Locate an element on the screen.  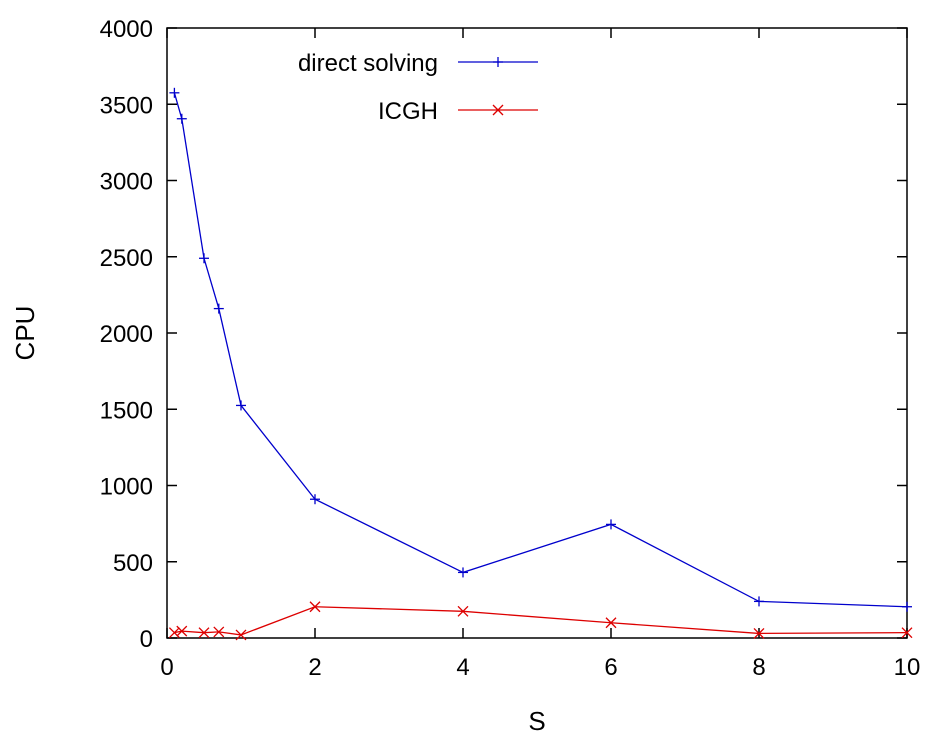
legend-entry-icgh: ICGH is located at coordinates (458, 111).